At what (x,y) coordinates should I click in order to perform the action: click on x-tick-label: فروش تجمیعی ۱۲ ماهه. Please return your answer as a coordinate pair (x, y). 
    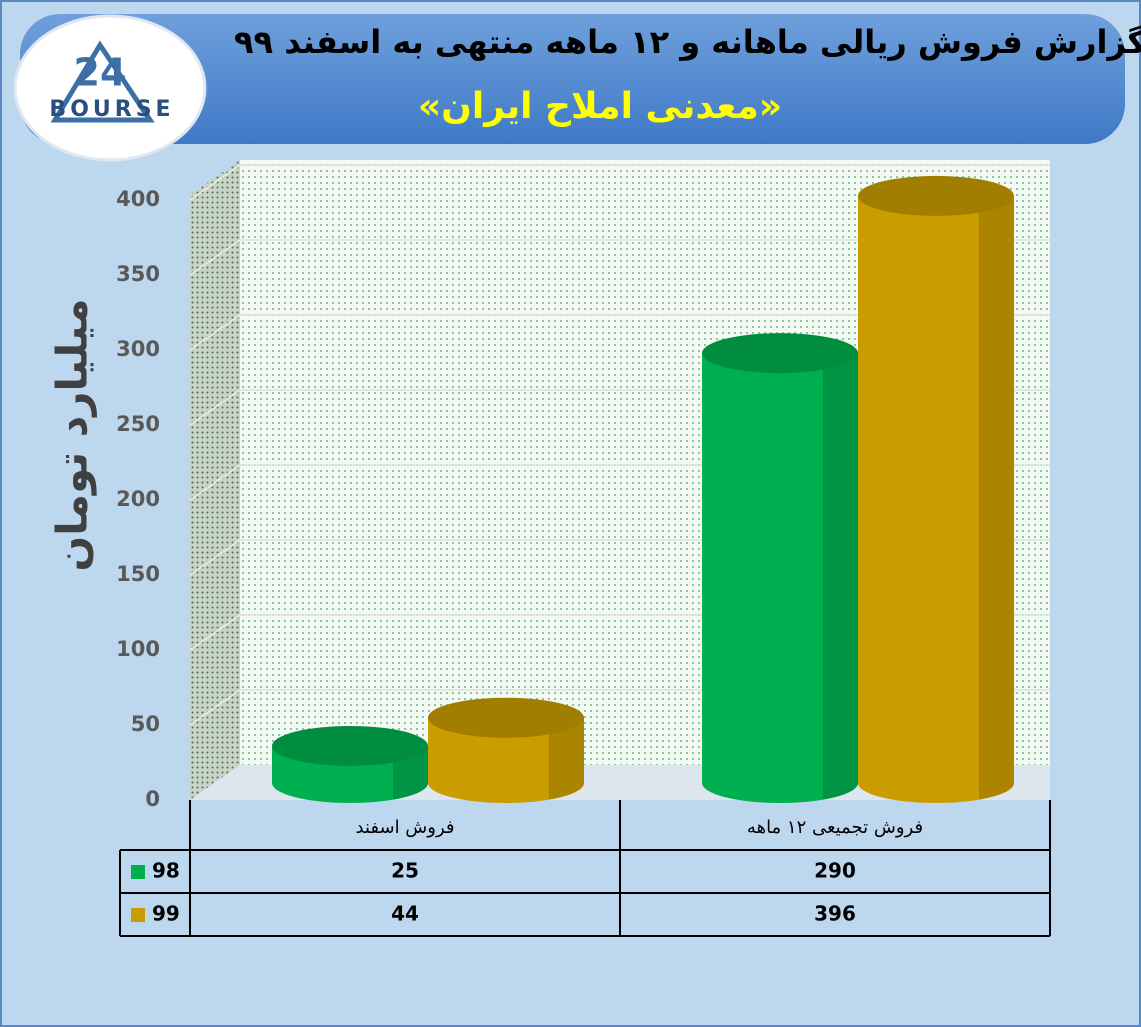
    Looking at the image, I should click on (835, 827).